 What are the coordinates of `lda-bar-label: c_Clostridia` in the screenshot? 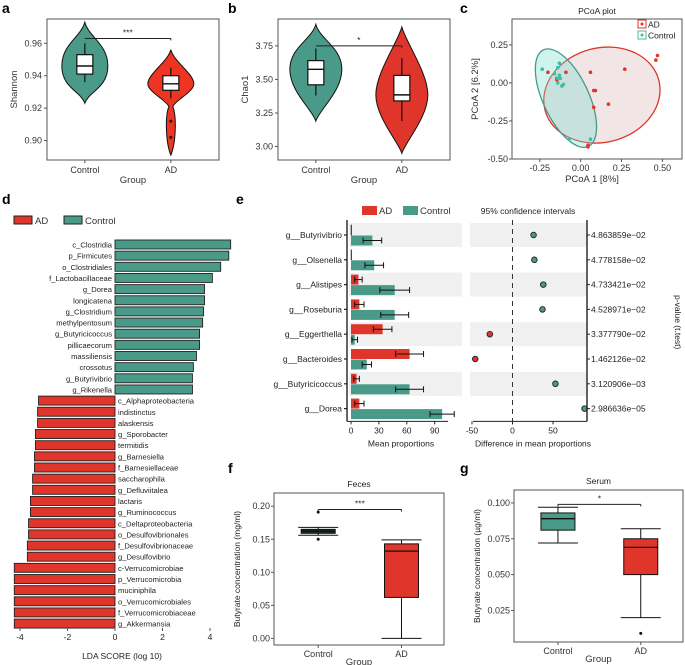 It's located at (92, 245).